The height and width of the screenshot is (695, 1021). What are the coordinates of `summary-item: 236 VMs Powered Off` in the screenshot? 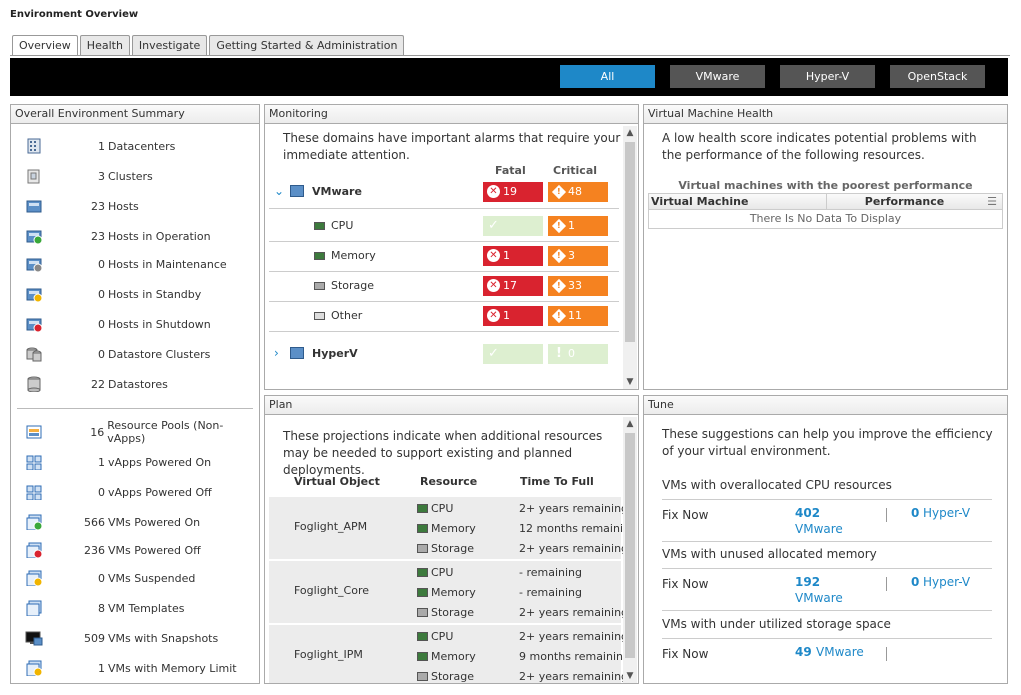 It's located at (113, 550).